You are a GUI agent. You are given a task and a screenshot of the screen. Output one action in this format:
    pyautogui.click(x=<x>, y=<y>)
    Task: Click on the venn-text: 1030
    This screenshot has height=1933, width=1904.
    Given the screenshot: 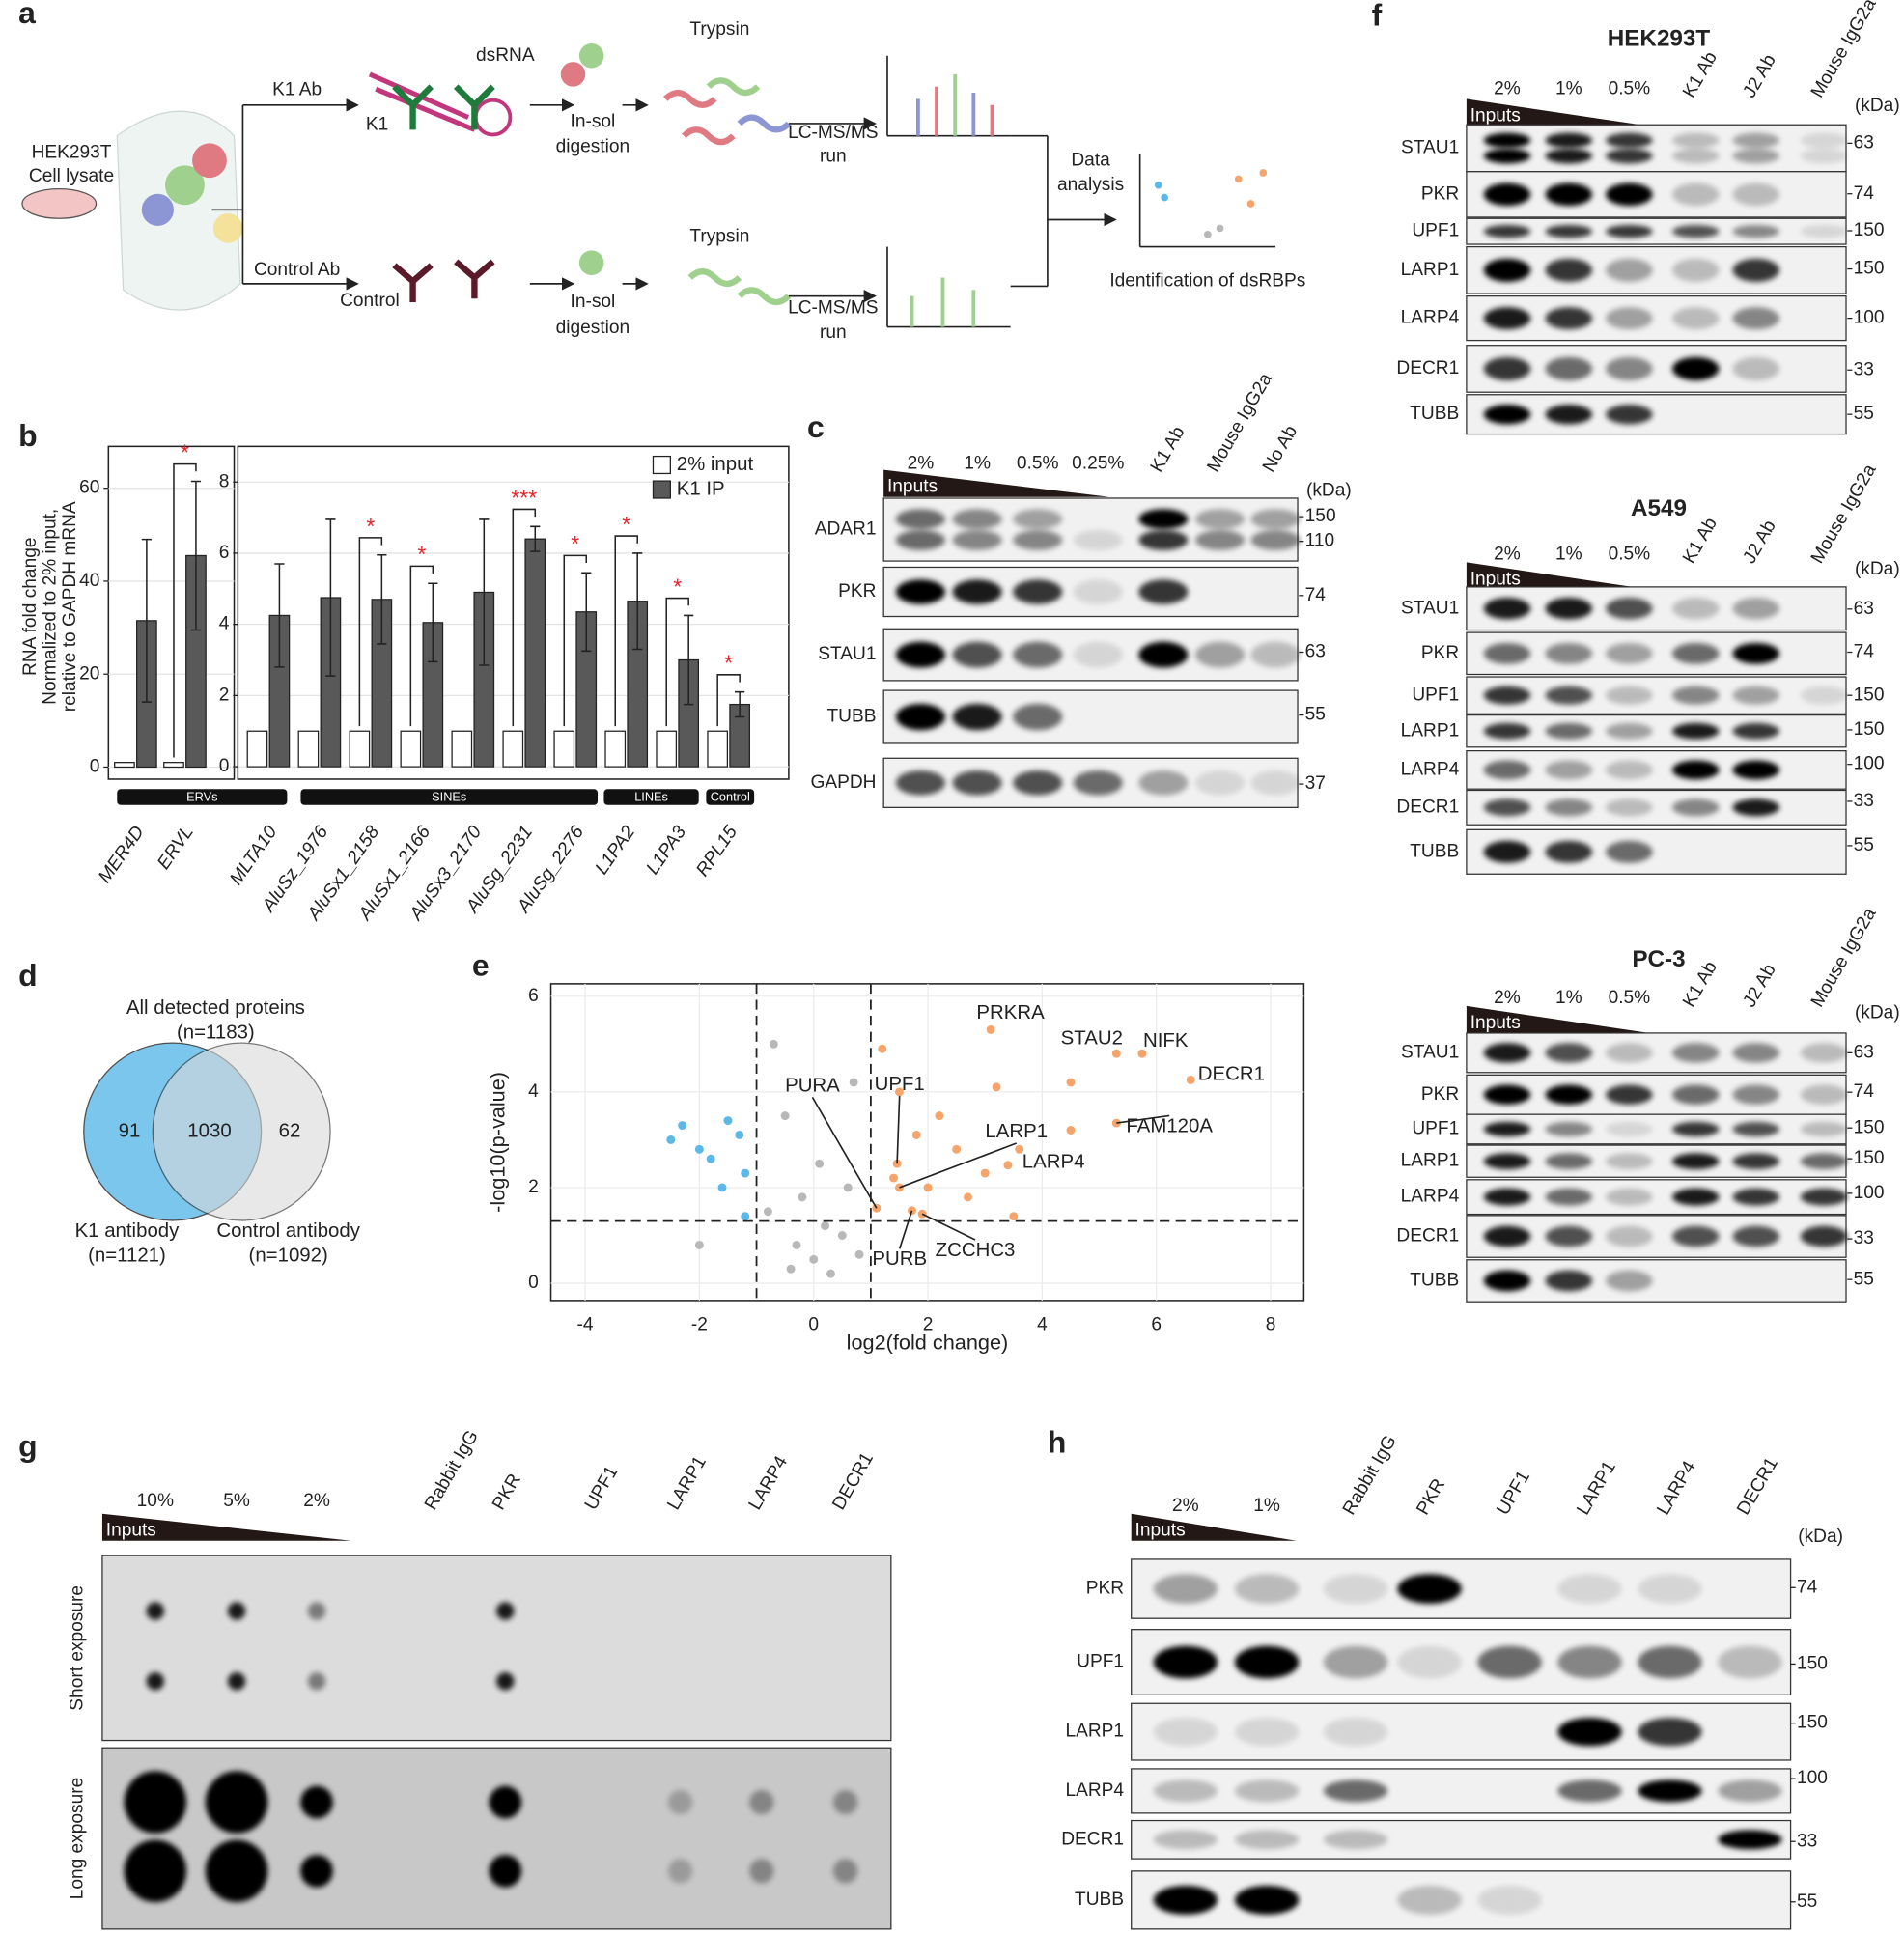 What is the action you would take?
    pyautogui.click(x=209, y=1130)
    